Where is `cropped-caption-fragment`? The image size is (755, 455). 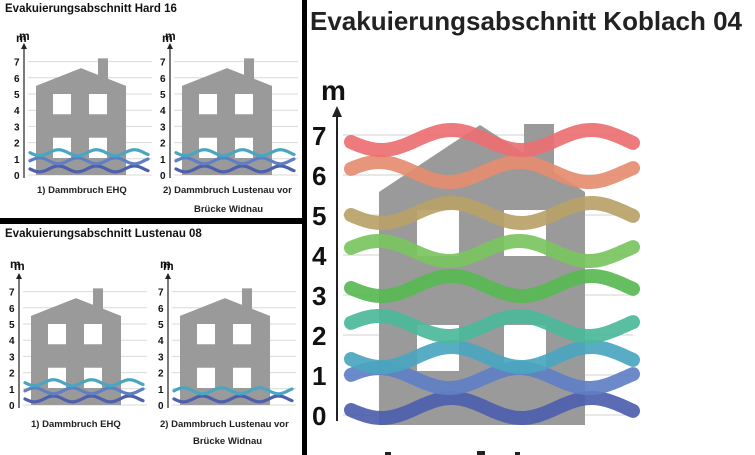 cropped-caption-fragment is located at coordinates (452, 453).